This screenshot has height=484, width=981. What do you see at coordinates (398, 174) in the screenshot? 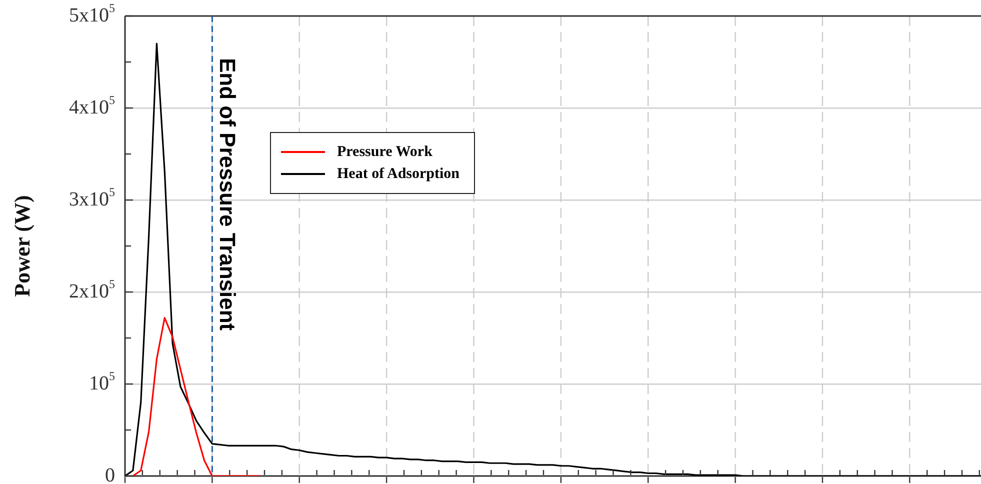
I see `legend-label: Heat of Adsorption` at bounding box center [398, 174].